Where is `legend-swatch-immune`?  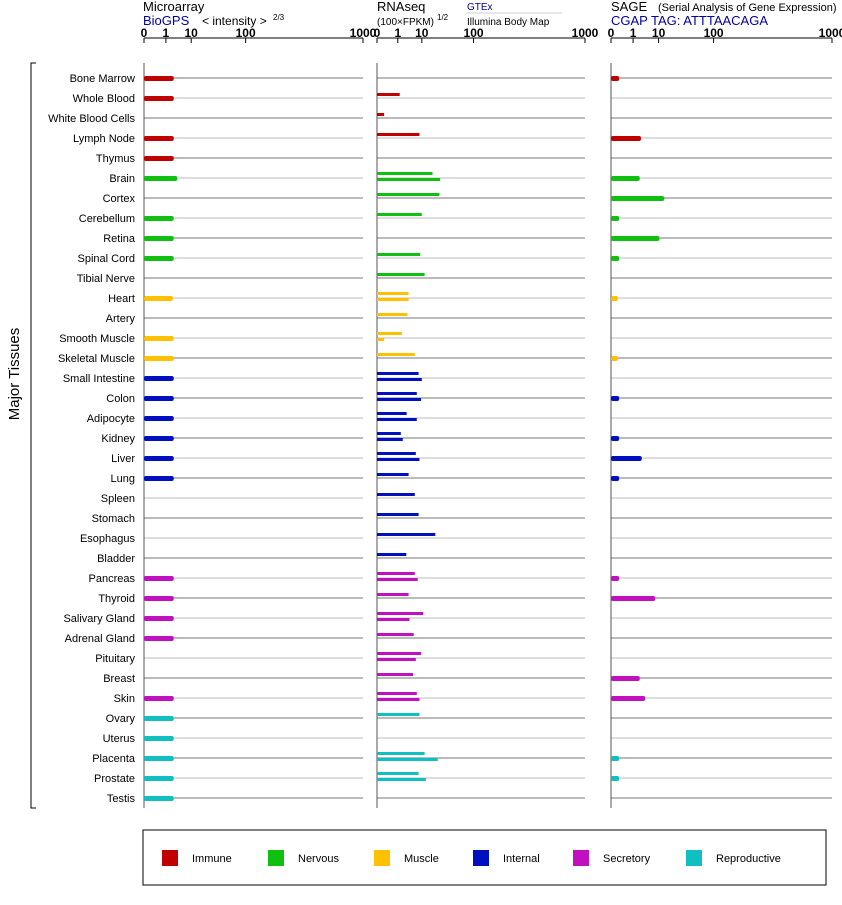 legend-swatch-immune is located at coordinates (170, 858).